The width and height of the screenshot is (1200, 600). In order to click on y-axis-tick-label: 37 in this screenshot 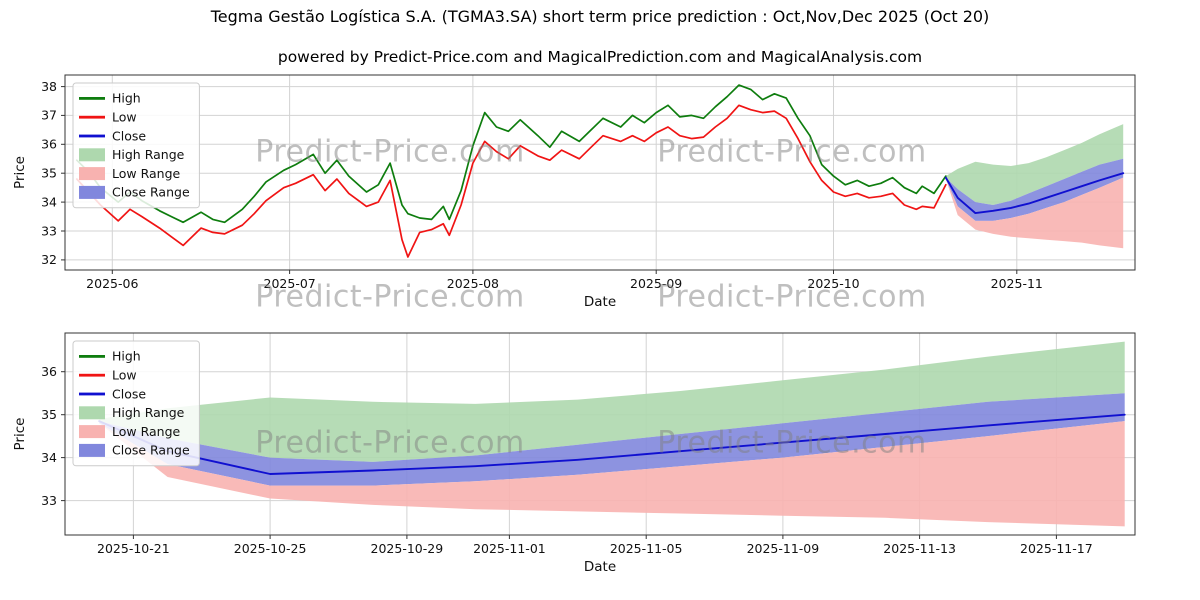, I will do `click(49, 115)`.